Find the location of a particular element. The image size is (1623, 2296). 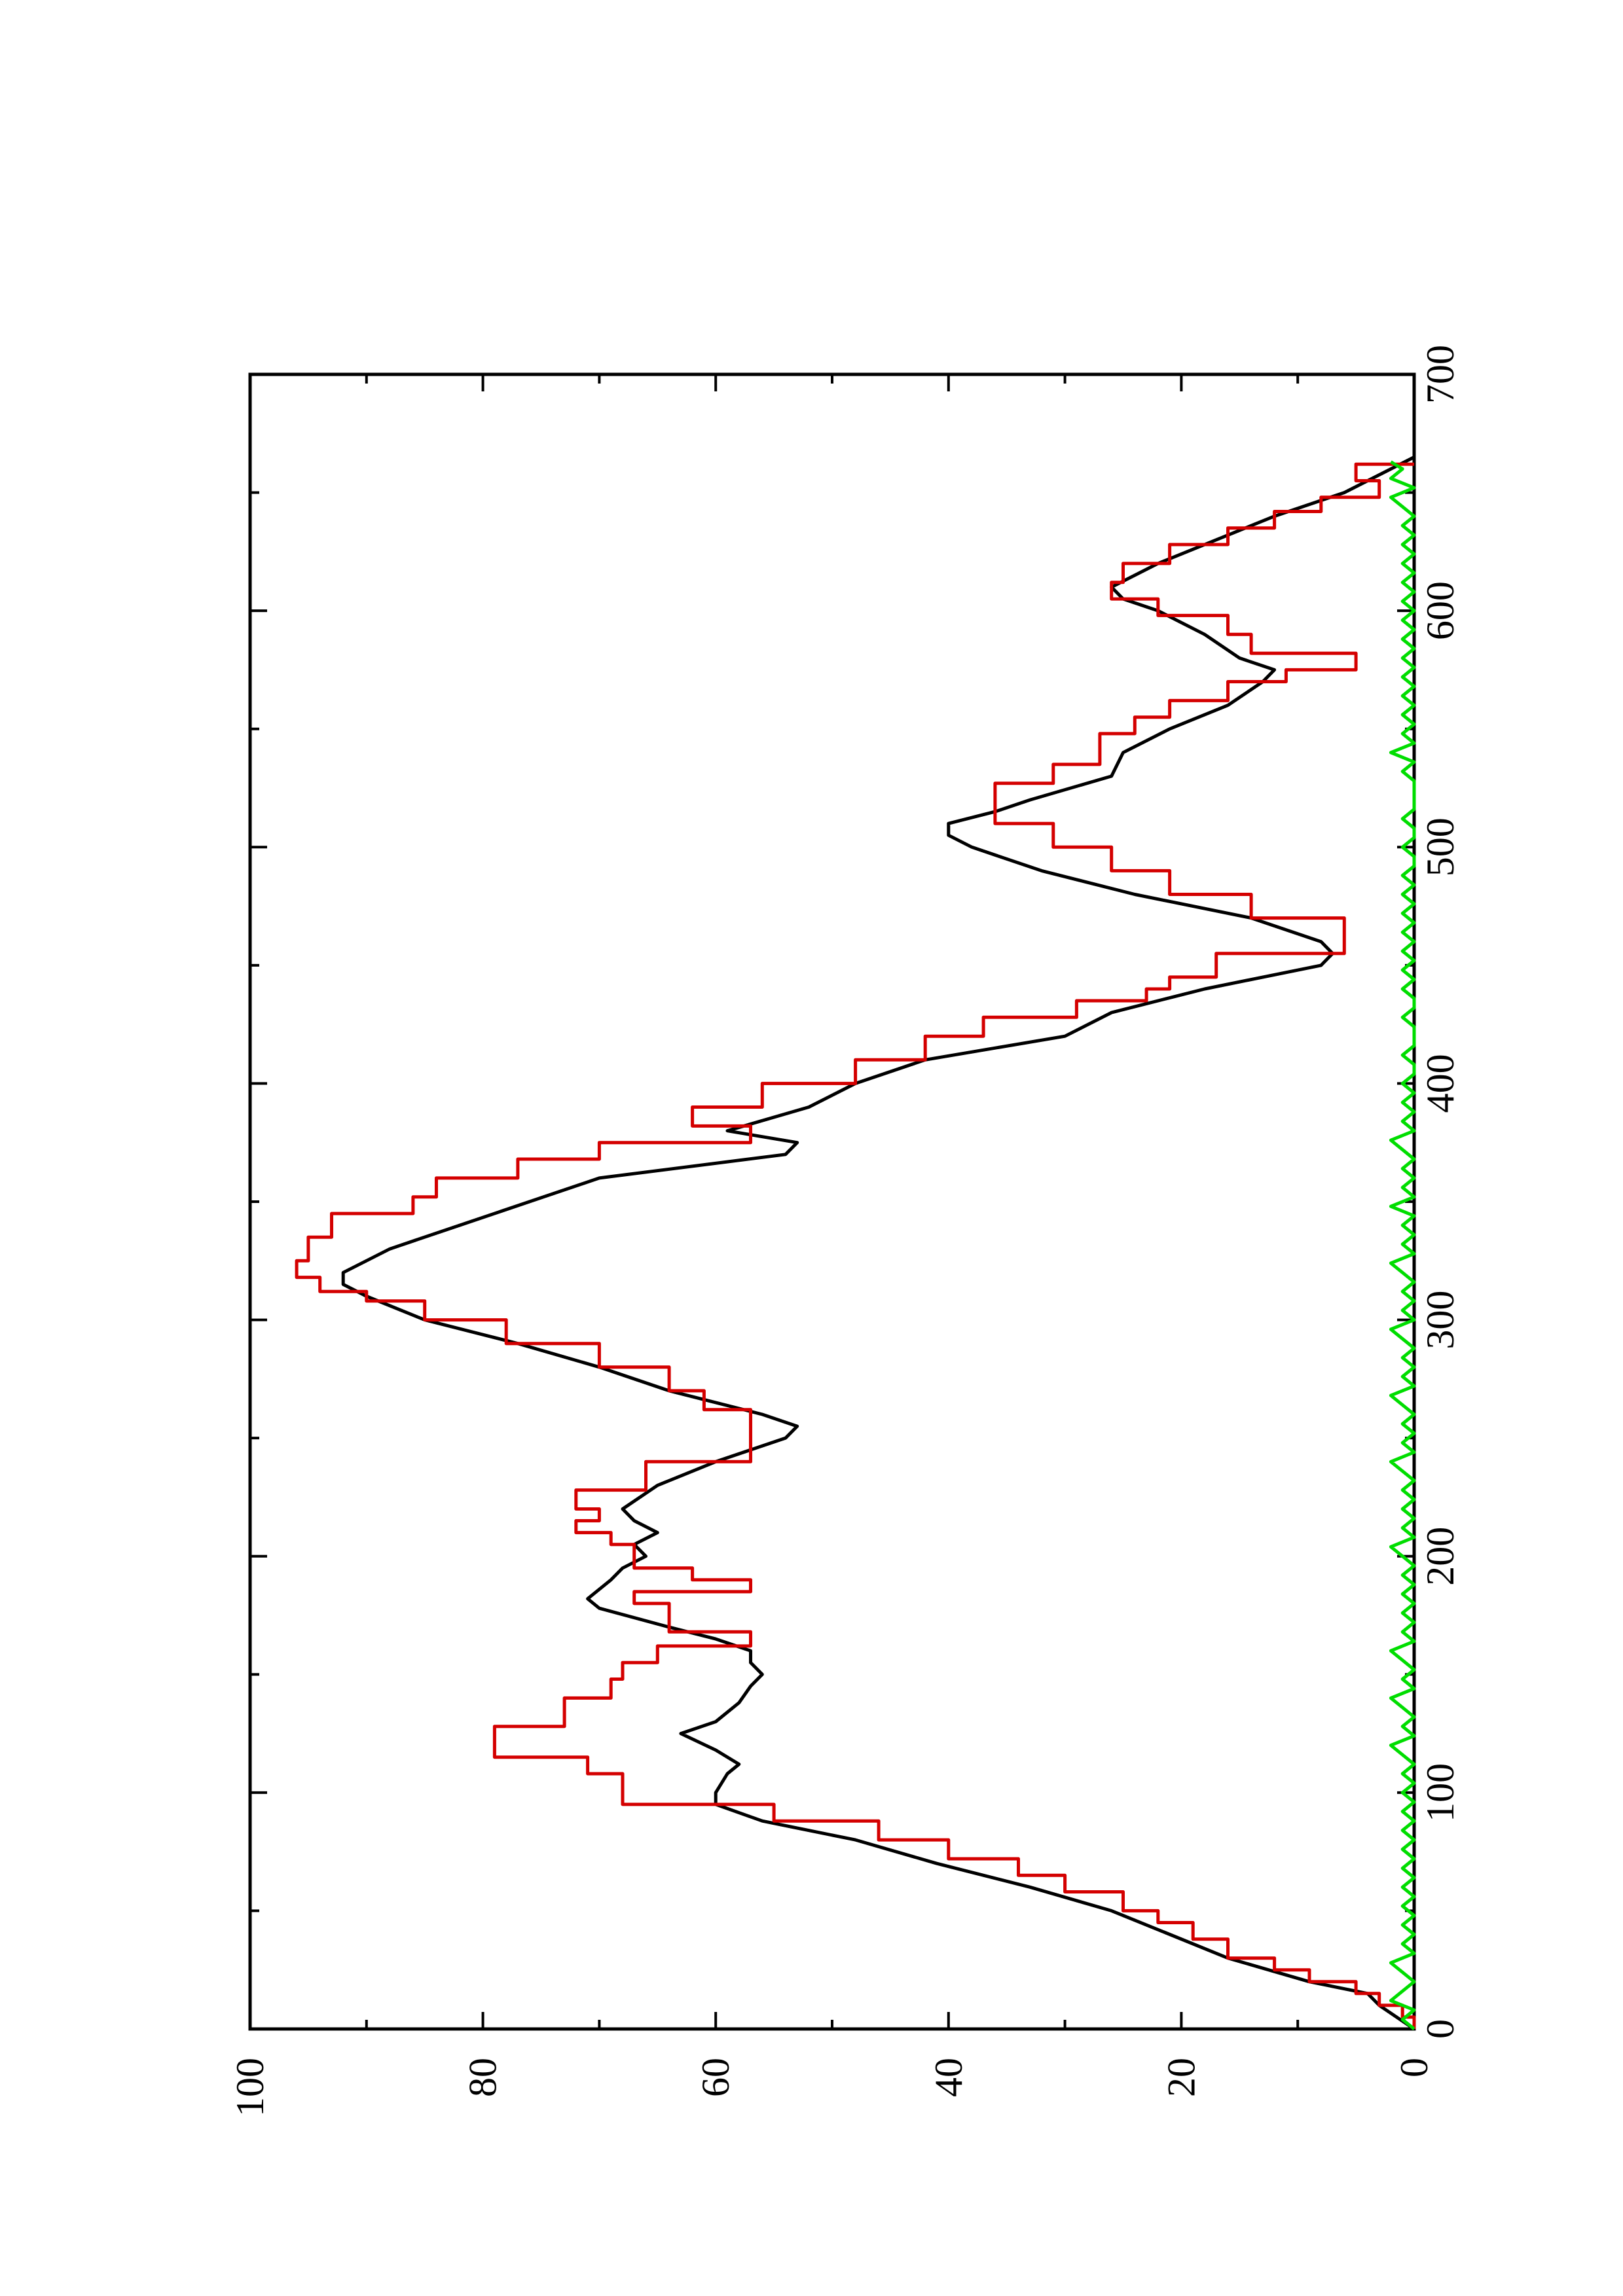

y-tick-label: 0 is located at coordinates (1414, 2067).